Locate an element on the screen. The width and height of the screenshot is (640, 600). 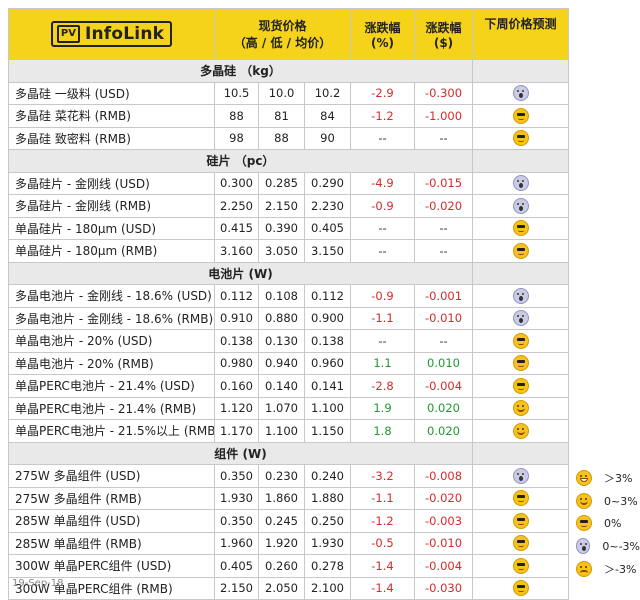
brand-name: InfoLink is located at coordinates (124, 34).